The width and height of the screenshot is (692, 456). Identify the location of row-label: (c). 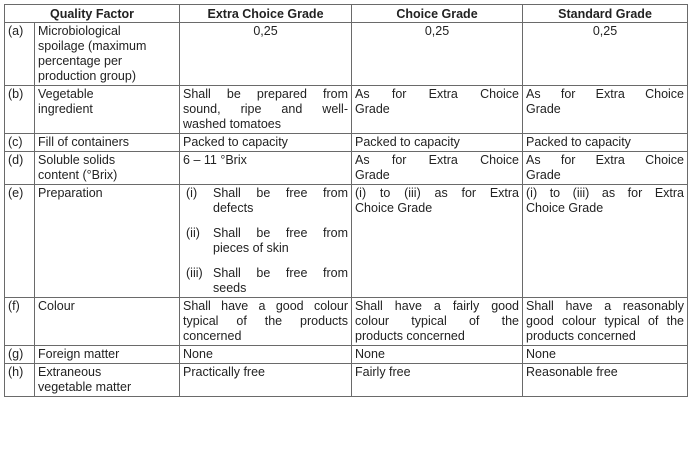
(19, 142).